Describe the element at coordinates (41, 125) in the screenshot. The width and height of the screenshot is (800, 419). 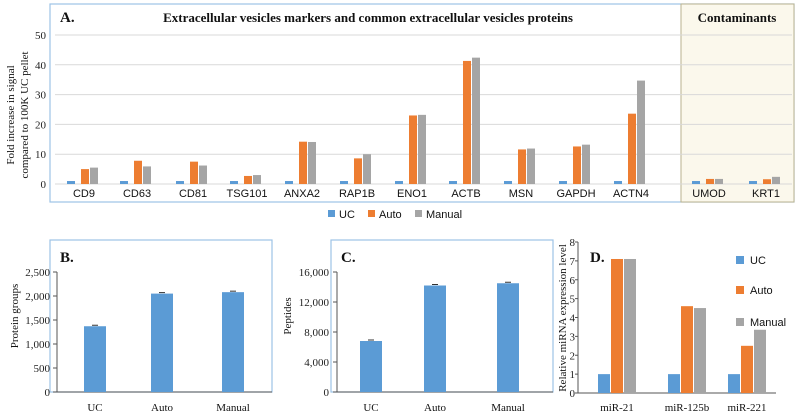
I see `panel-a-ytick-label: 20` at that location.